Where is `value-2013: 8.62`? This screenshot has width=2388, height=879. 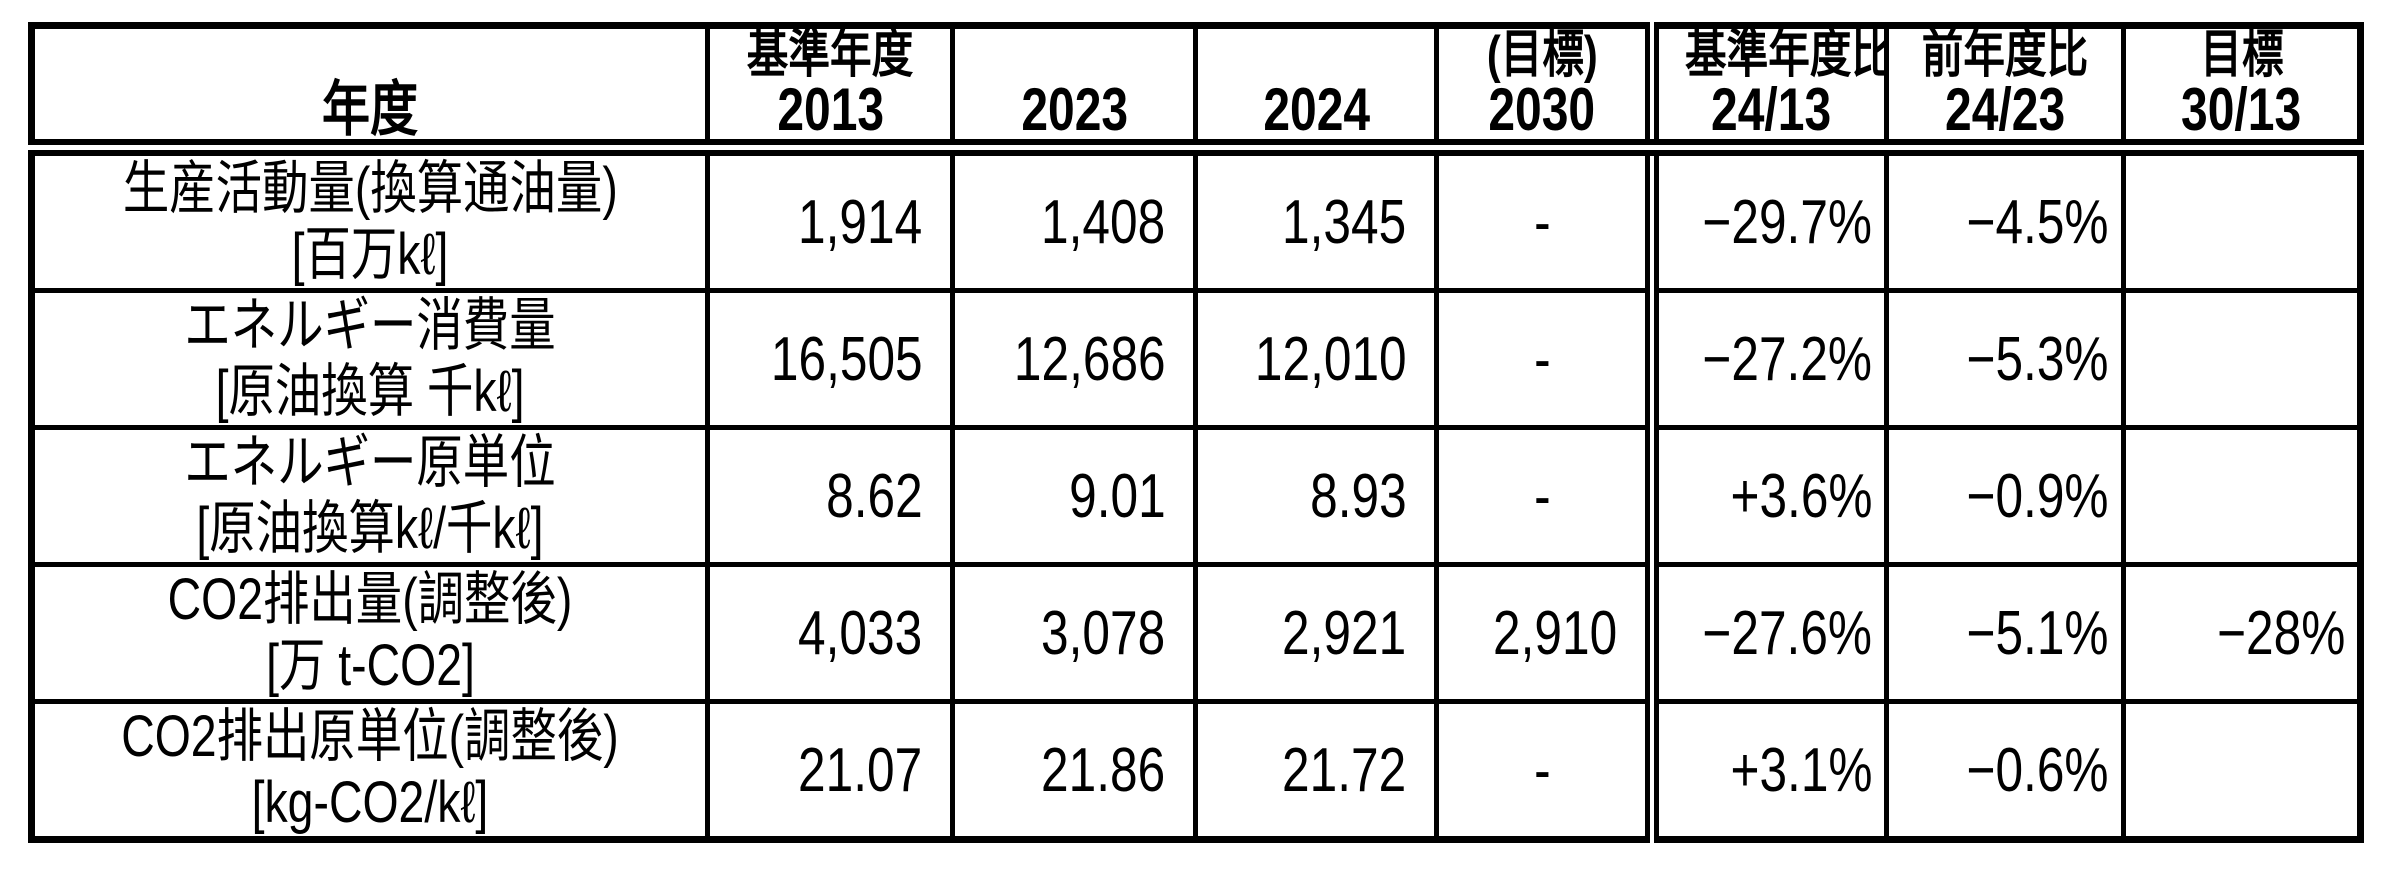
value-2013: 8.62 is located at coordinates (830, 496).